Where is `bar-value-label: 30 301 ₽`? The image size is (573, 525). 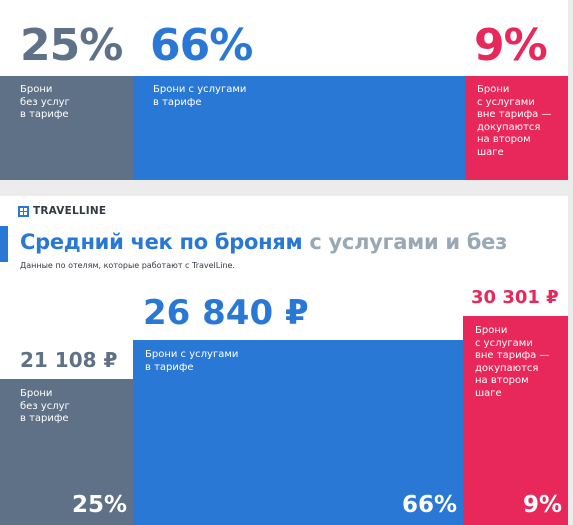 bar-value-label: 30 301 ₽ is located at coordinates (515, 297).